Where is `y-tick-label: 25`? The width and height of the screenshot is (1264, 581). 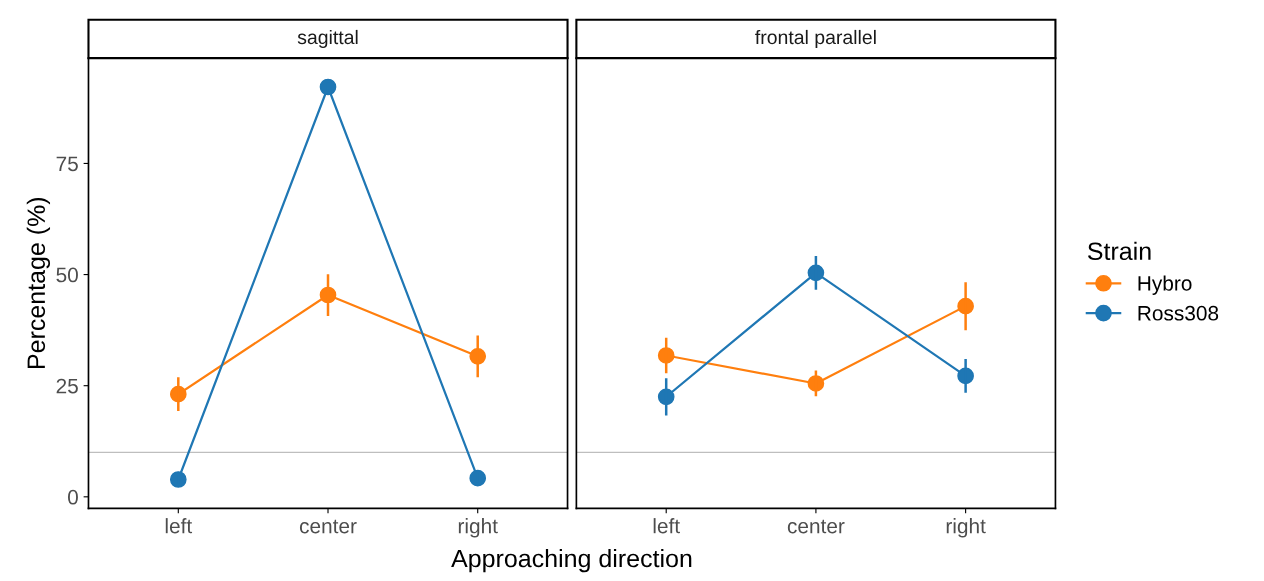 y-tick-label: 25 is located at coordinates (67, 386).